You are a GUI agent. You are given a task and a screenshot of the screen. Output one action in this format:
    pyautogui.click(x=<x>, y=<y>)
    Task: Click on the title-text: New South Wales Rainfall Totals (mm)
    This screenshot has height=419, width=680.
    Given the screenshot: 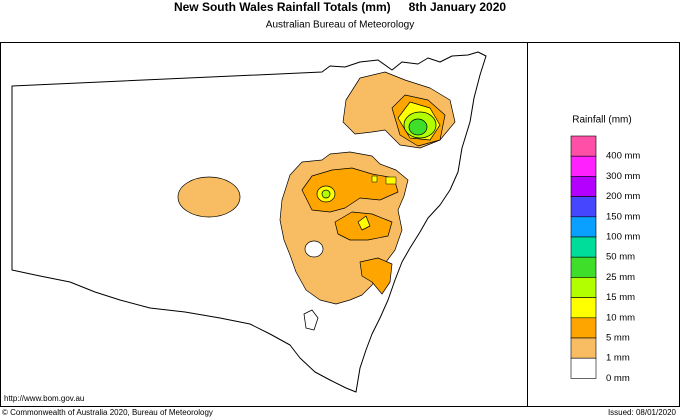 What is the action you would take?
    pyautogui.click(x=282, y=7)
    